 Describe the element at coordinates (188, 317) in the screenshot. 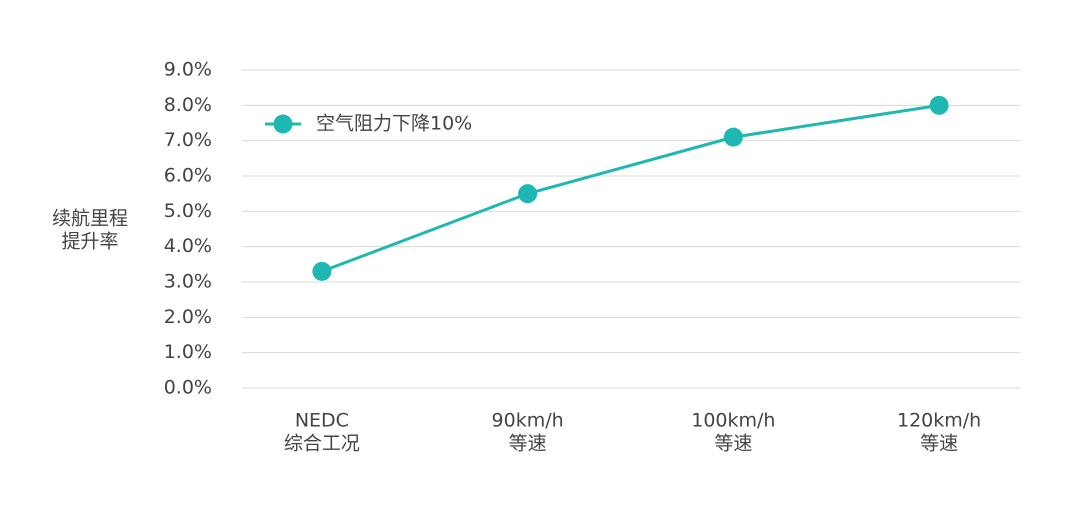

I see `y-tick-label: 2.0%` at that location.